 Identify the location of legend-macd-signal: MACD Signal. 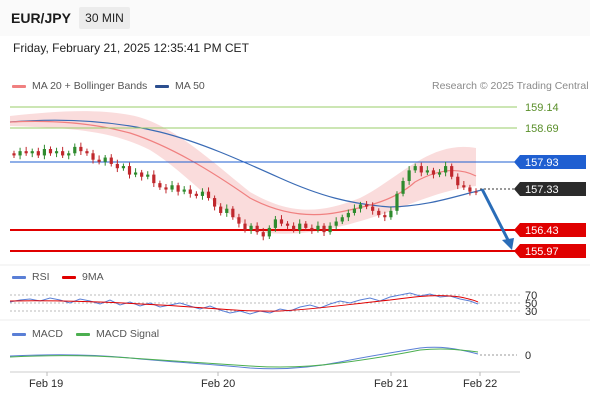
(117, 334).